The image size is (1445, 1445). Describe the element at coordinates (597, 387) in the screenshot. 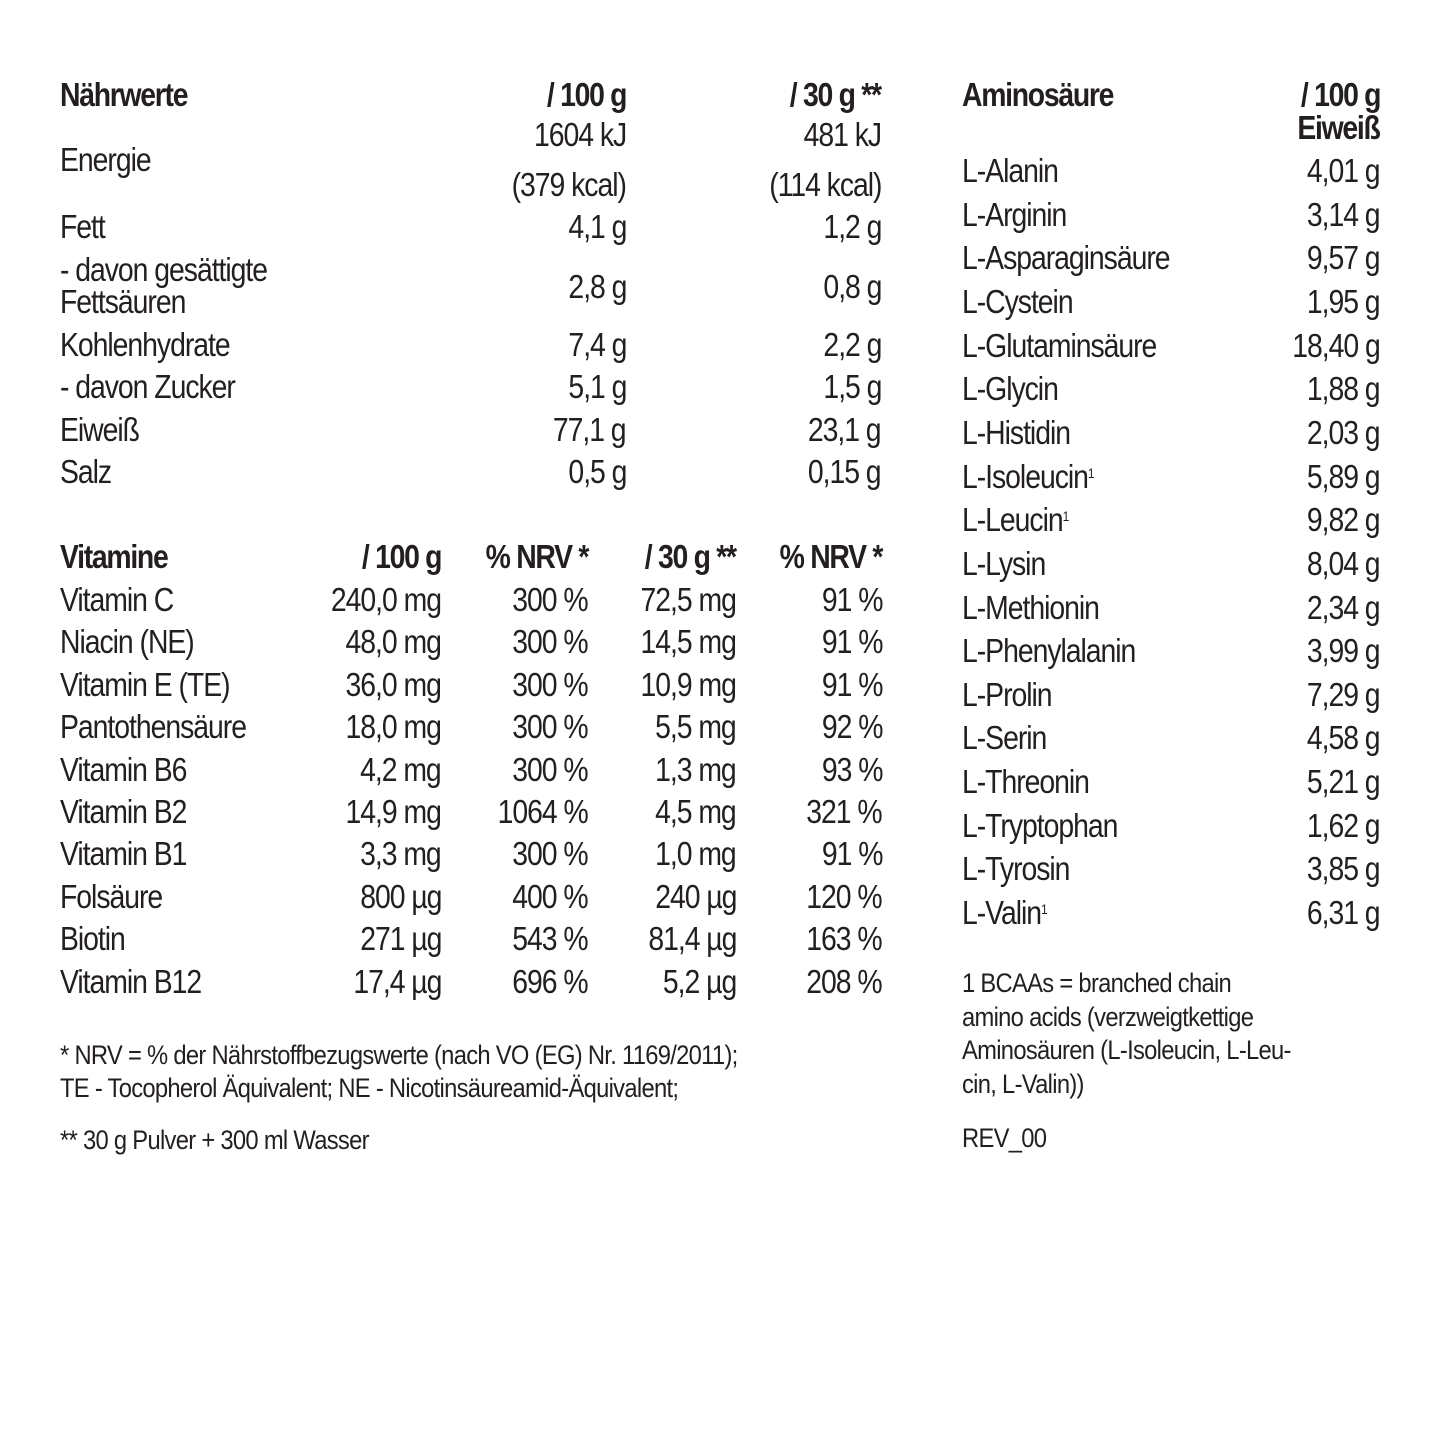

I see `nutrient-per100: 5,1 g` at that location.